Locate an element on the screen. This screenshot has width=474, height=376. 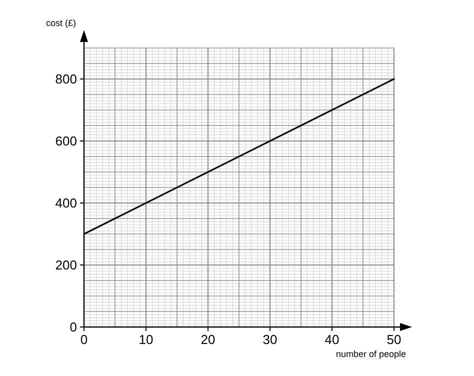
y-tick-label: 0 is located at coordinates (73, 327).